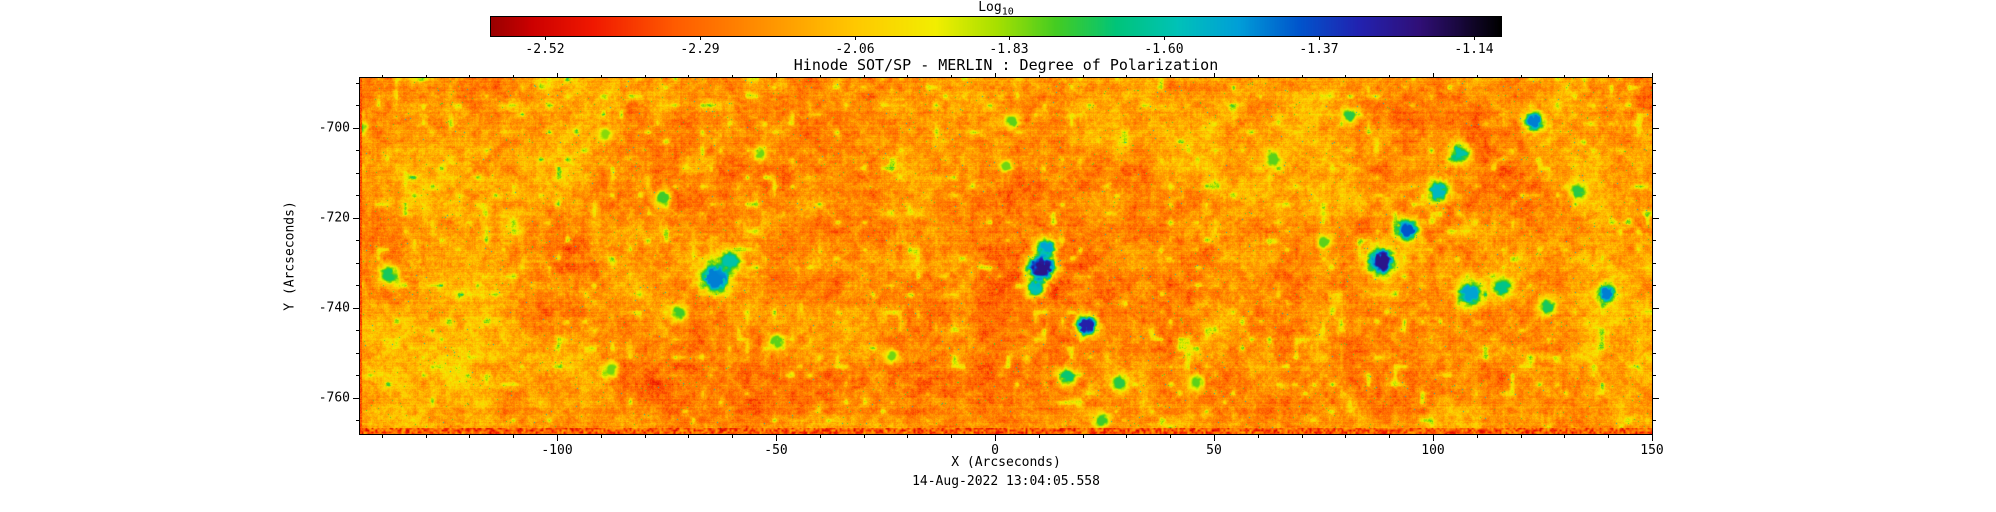 The image size is (1996, 512). What do you see at coordinates (557, 450) in the screenshot?
I see `x-tick-label: -100` at bounding box center [557, 450].